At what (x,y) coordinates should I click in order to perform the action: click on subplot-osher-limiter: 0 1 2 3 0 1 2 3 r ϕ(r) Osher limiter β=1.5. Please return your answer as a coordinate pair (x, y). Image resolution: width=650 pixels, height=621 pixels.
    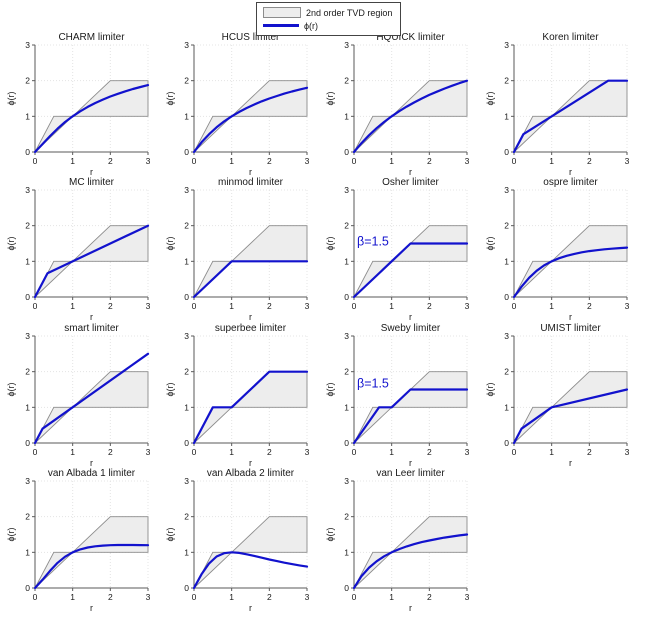
    Looking at the image, I should click on (397, 249).